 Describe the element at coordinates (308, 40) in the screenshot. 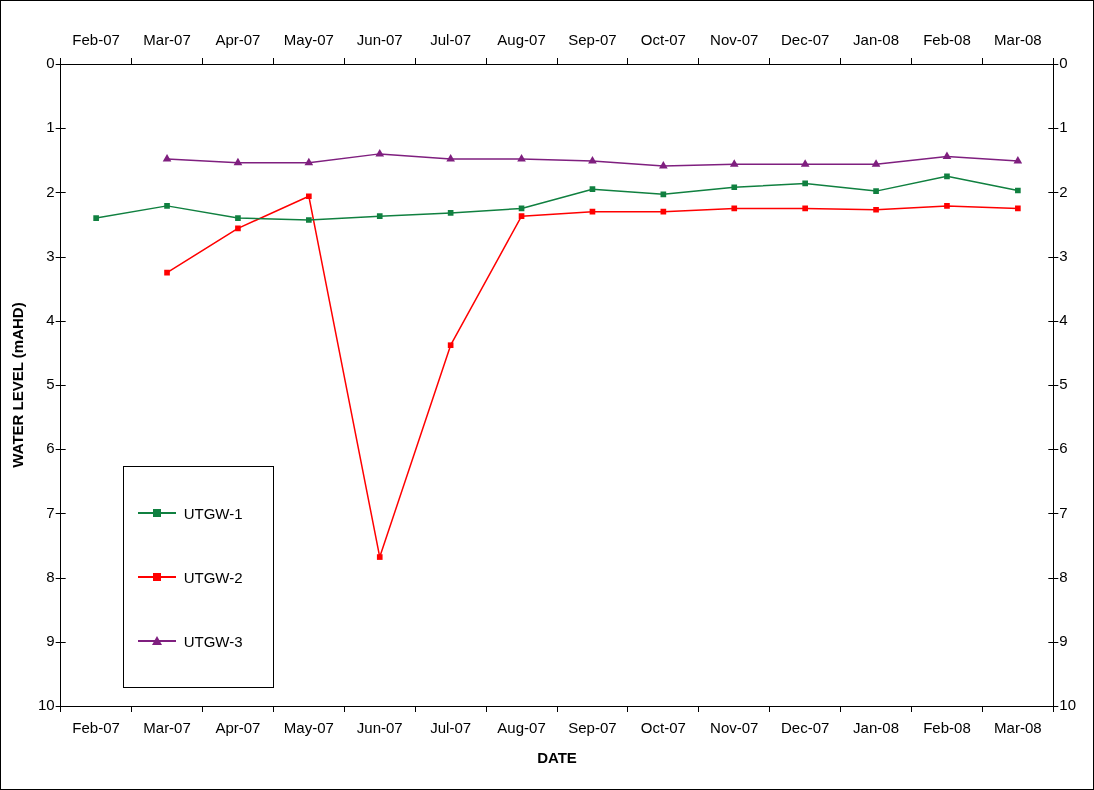

I see `category-label: May-07` at that location.